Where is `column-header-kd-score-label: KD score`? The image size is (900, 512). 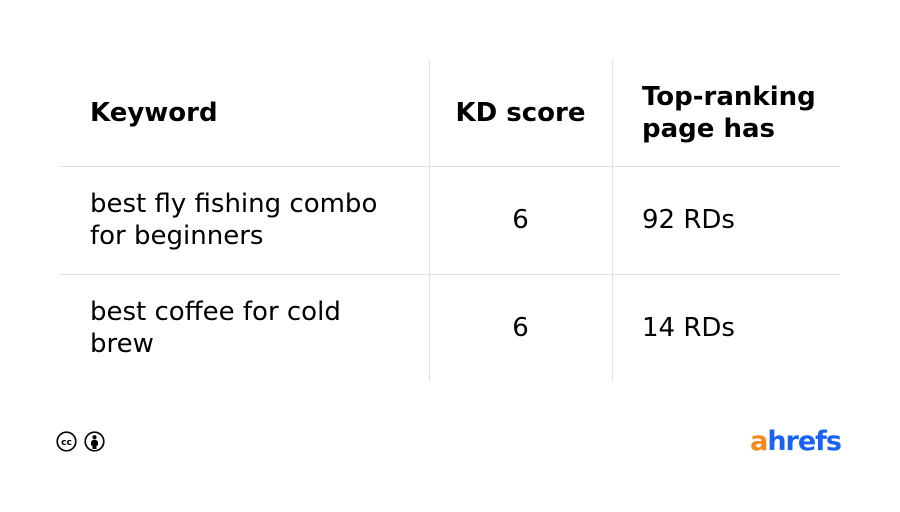 column-header-kd-score-label: KD score is located at coordinates (520, 113).